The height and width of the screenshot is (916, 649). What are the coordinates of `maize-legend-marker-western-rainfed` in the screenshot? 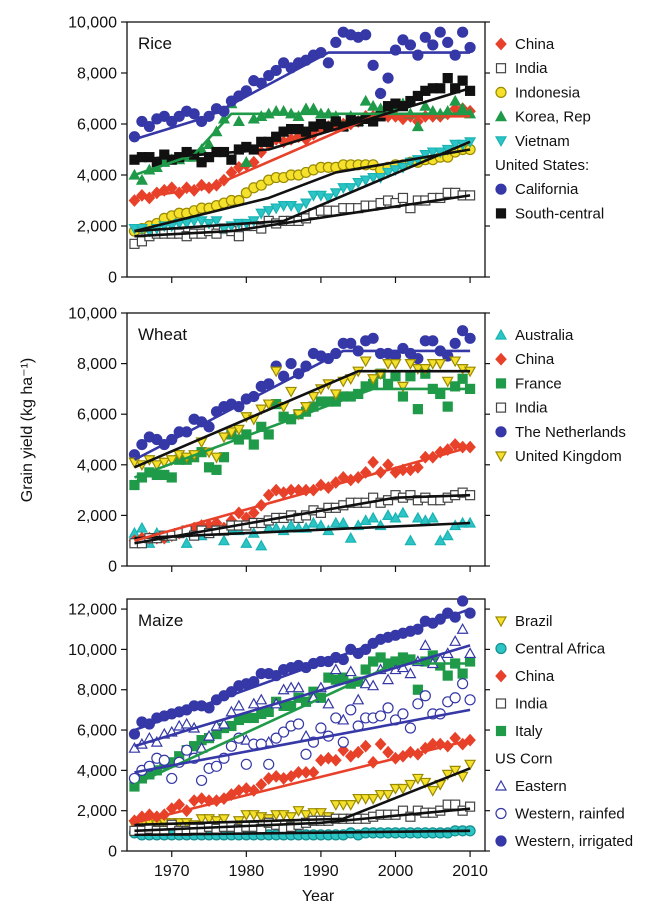 It's located at (501, 813).